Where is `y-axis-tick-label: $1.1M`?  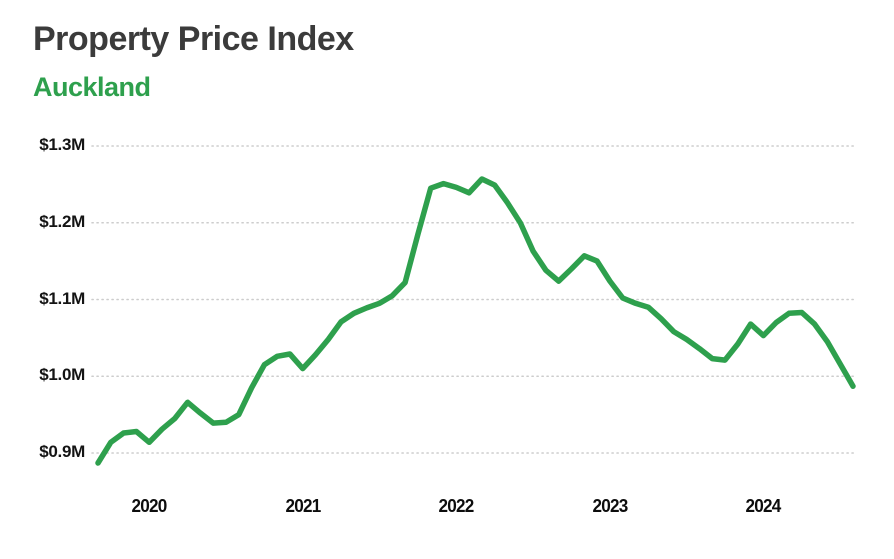 y-axis-tick-label: $1.1M is located at coordinates (62, 298).